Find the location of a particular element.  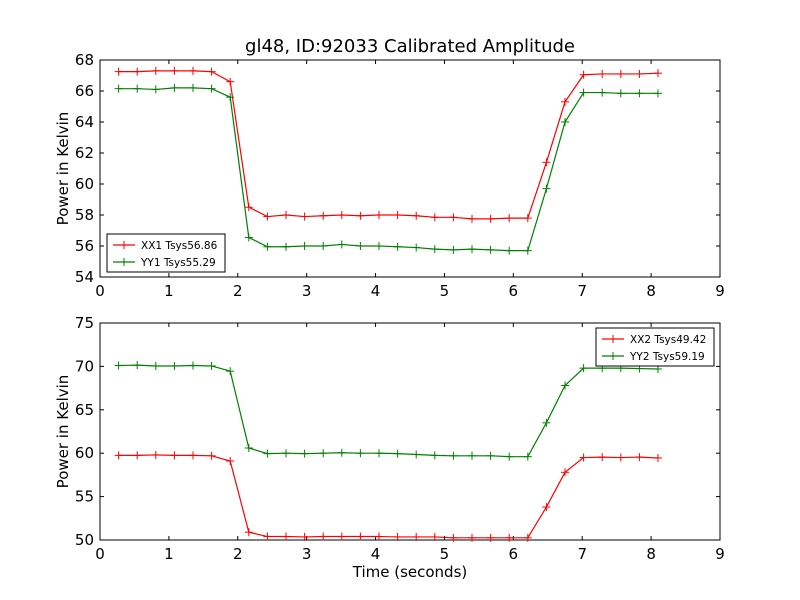

y-tick-label: 60 is located at coordinates (84, 453).